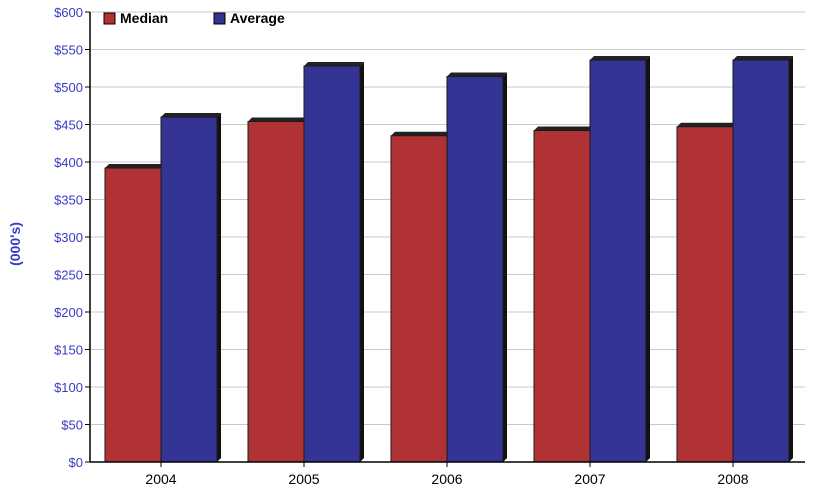 This screenshot has height=497, width=813. I want to click on bar-average-2004, so click(189, 289).